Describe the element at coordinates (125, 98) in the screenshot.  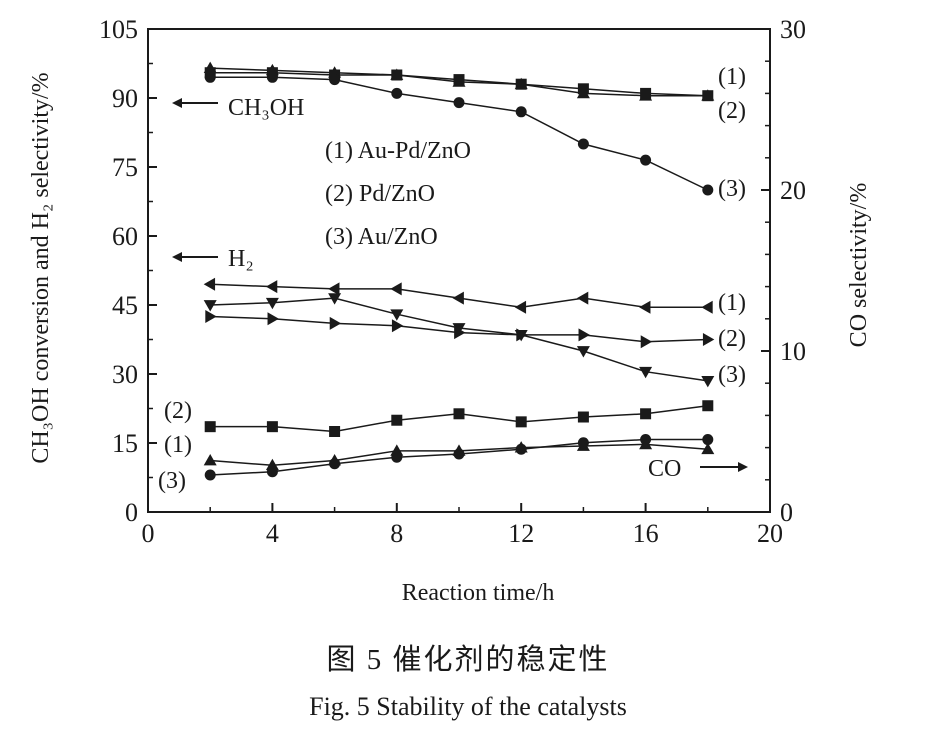
I see `y-left-tick-label: 90` at that location.